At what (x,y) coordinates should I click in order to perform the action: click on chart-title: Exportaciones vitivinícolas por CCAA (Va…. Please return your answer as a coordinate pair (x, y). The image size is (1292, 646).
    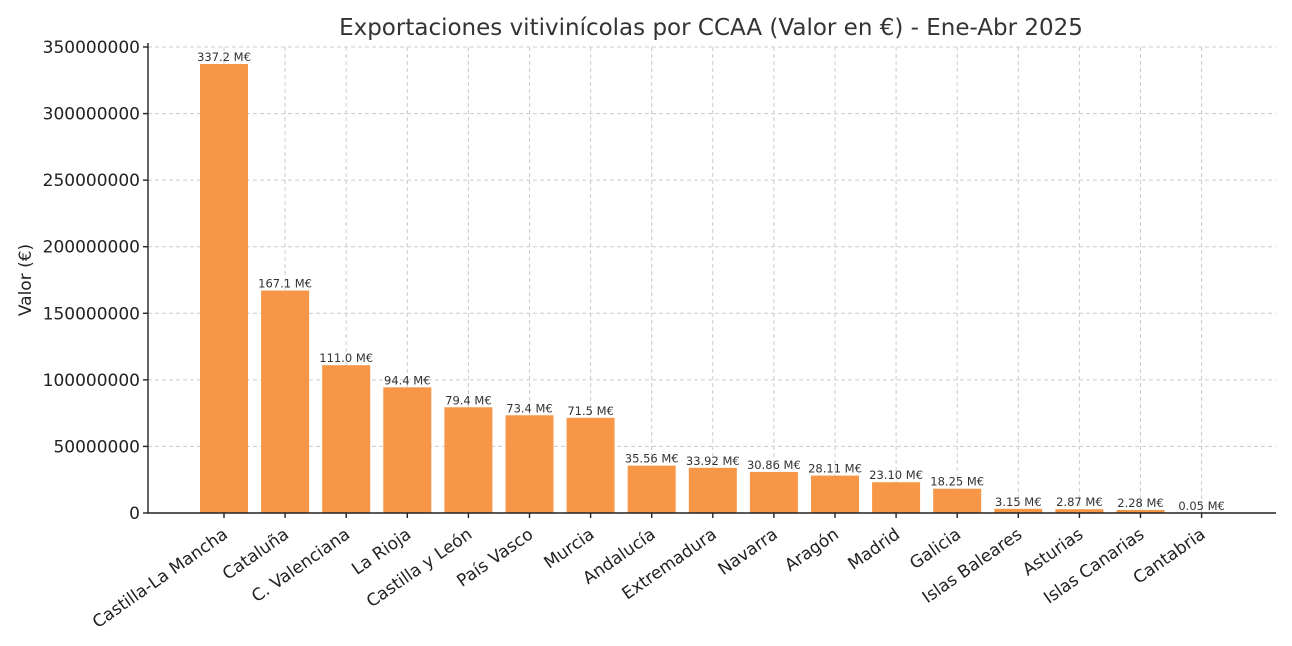
    Looking at the image, I should click on (711, 28).